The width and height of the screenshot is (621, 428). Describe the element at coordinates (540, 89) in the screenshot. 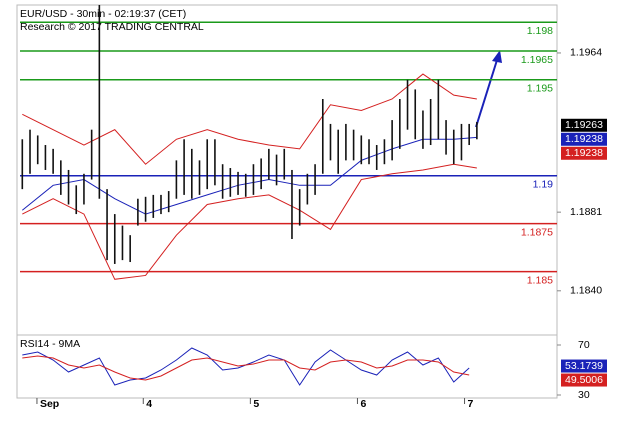

I see `level-label: 1.195` at that location.